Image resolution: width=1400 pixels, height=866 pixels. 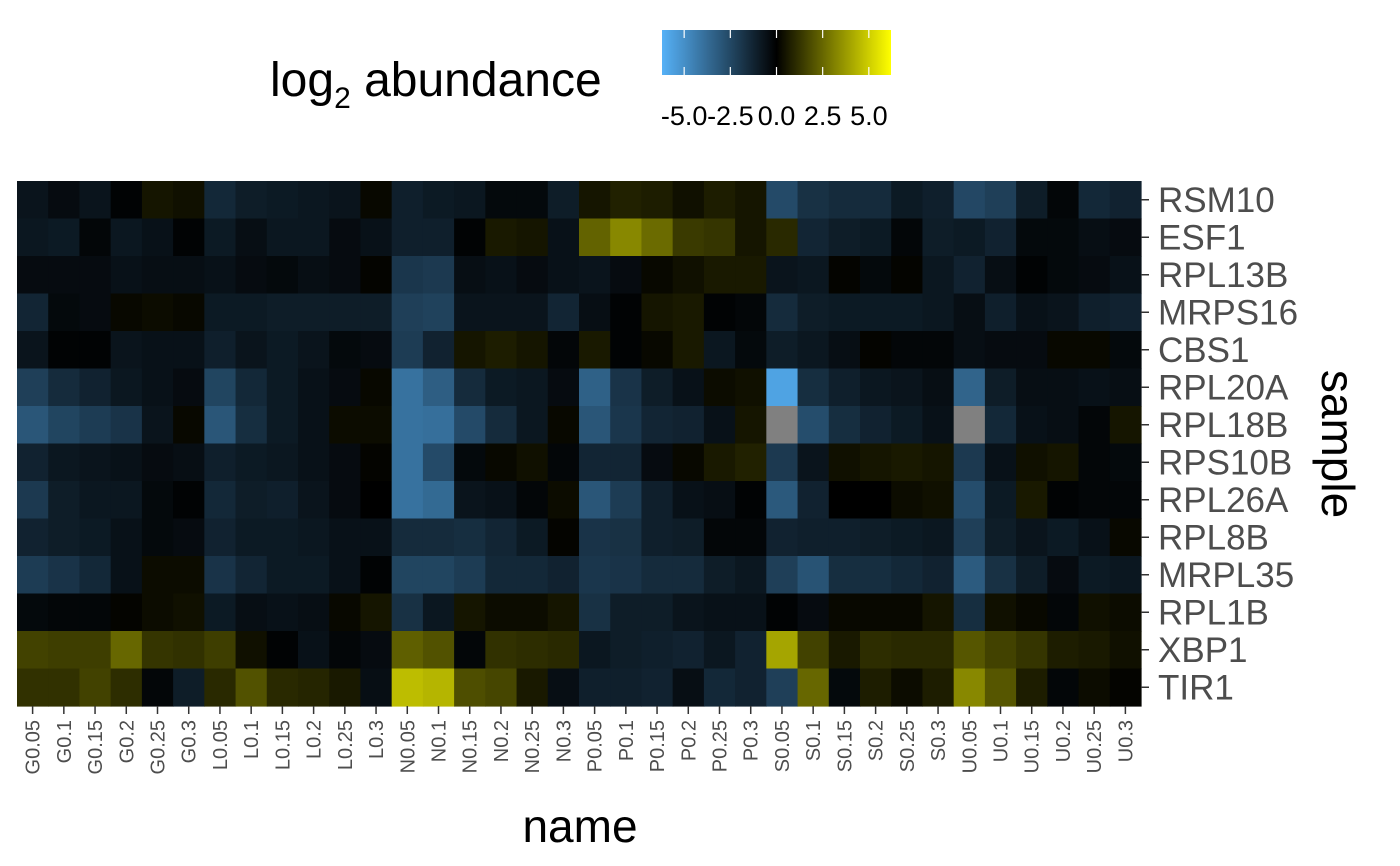 I want to click on y-tick-label: RSM10, so click(x=1216, y=200).